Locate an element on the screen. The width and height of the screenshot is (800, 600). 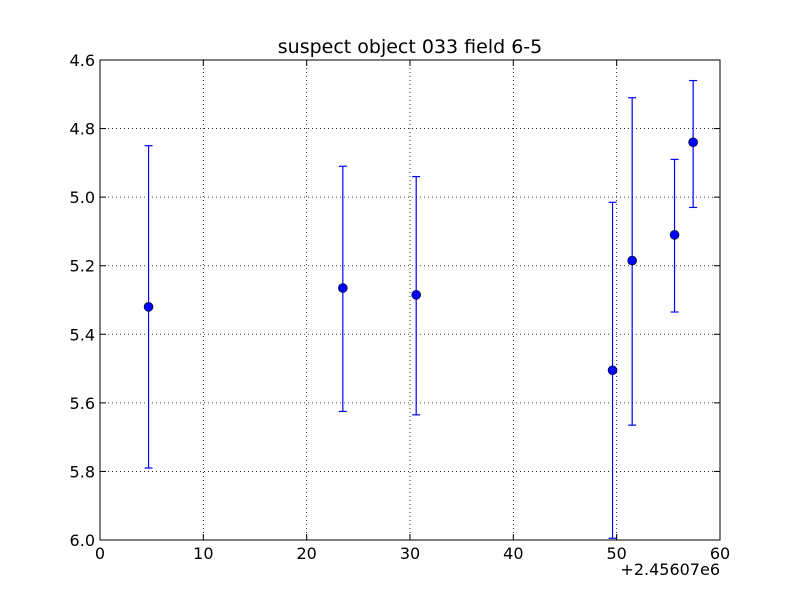
y-tick-label: 6.0 is located at coordinates (82, 540).